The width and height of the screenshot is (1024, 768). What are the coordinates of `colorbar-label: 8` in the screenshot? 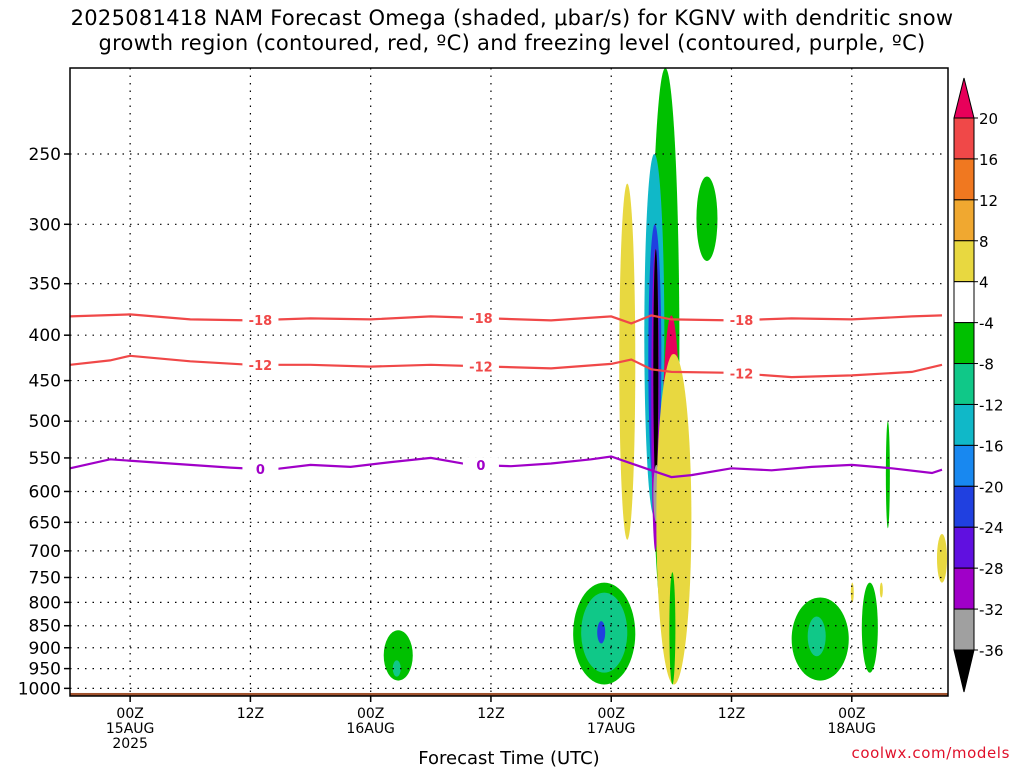 It's located at (984, 242).